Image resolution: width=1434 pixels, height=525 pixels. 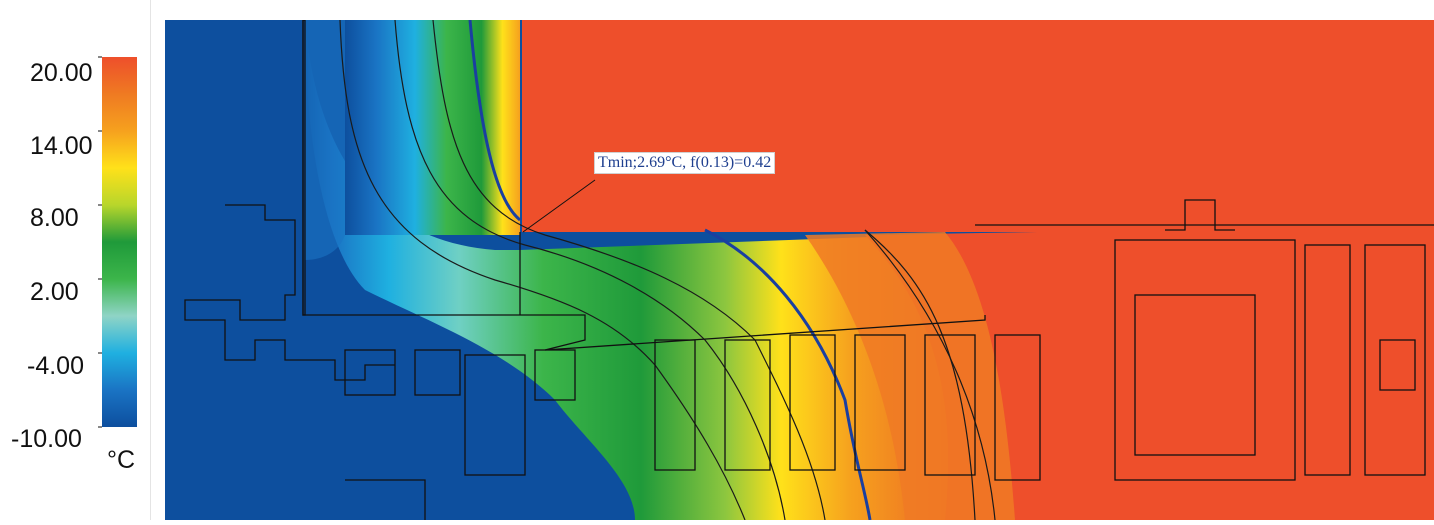 What do you see at coordinates (325, 140) in the screenshot?
I see `wall-cold-edge` at bounding box center [325, 140].